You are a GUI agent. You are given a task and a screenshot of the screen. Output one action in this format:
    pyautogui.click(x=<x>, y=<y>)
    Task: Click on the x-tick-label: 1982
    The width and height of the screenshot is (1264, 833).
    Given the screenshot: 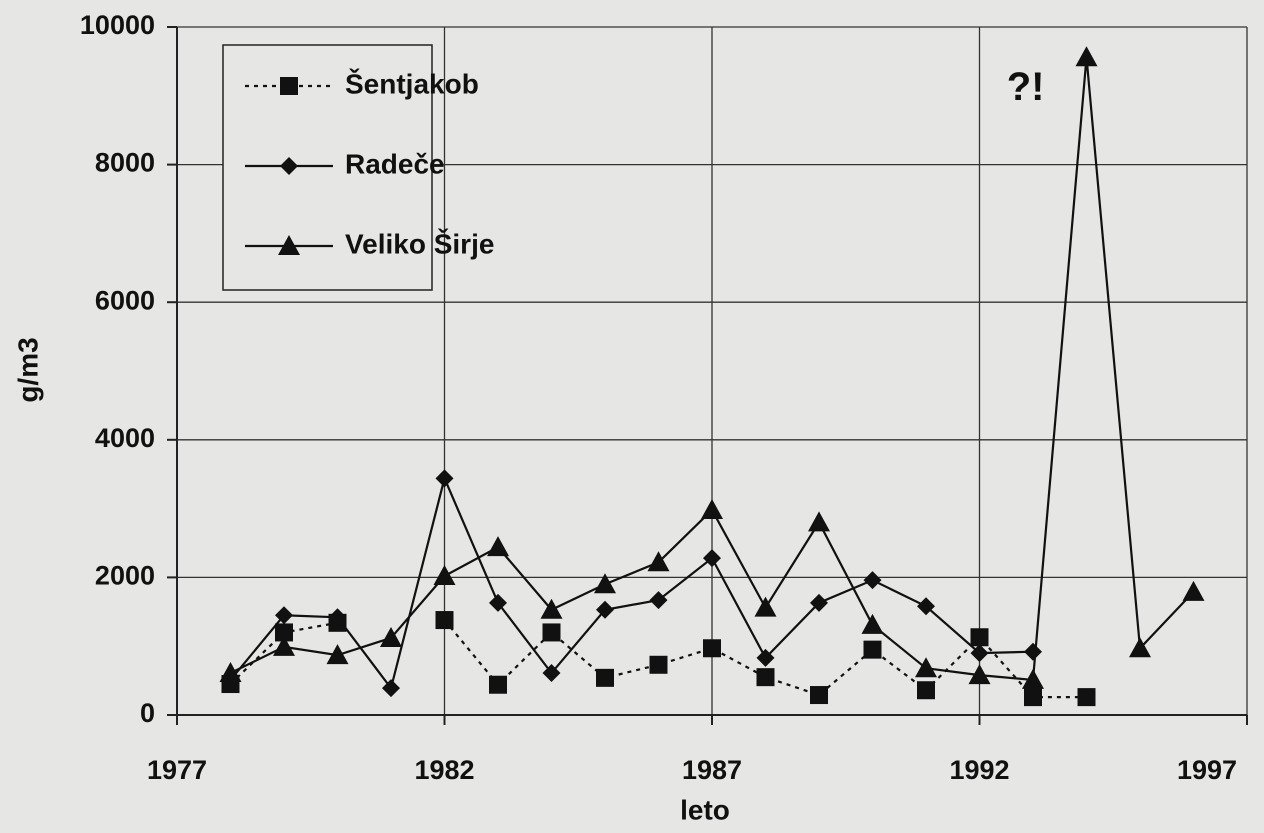 What is the action you would take?
    pyautogui.click(x=444, y=770)
    